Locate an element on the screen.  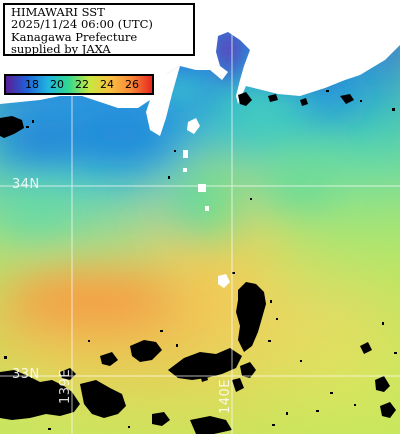
legend-tick-26: 26 is located at coordinates (132, 84).